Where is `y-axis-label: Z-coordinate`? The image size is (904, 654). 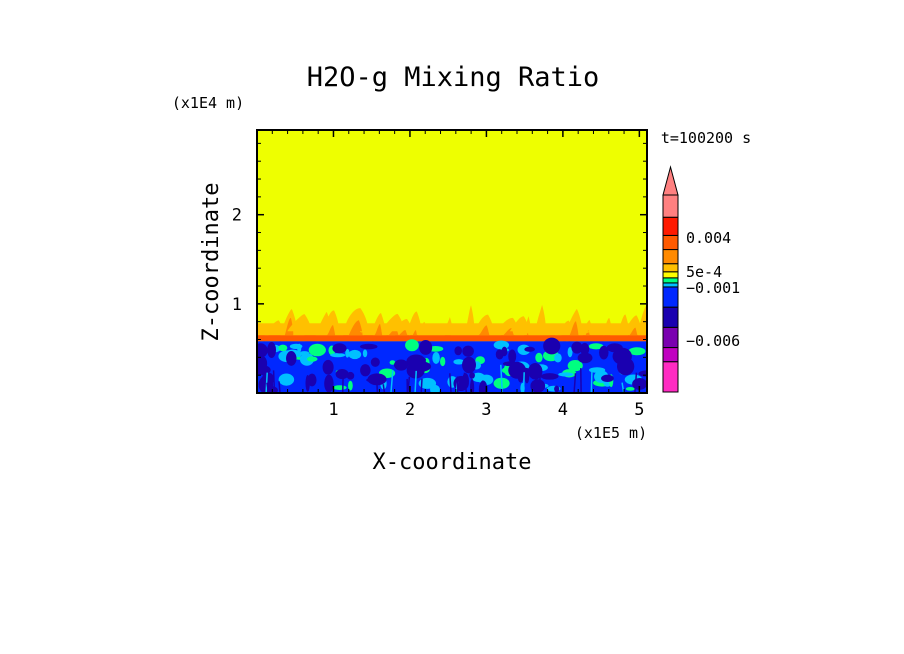
y-axis-label: Z-coordinate is located at coordinates (211, 262).